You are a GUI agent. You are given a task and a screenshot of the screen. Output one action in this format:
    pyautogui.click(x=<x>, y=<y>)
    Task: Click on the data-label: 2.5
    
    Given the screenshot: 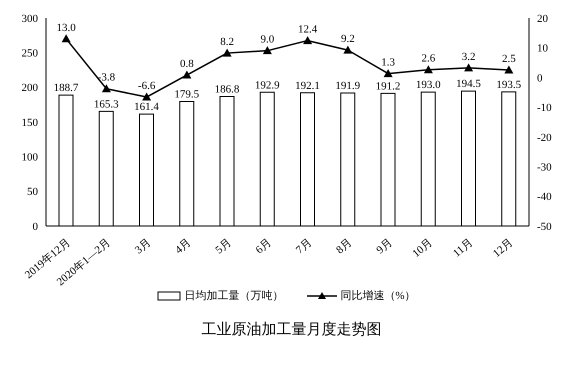 What is the action you would take?
    pyautogui.click(x=509, y=59)
    